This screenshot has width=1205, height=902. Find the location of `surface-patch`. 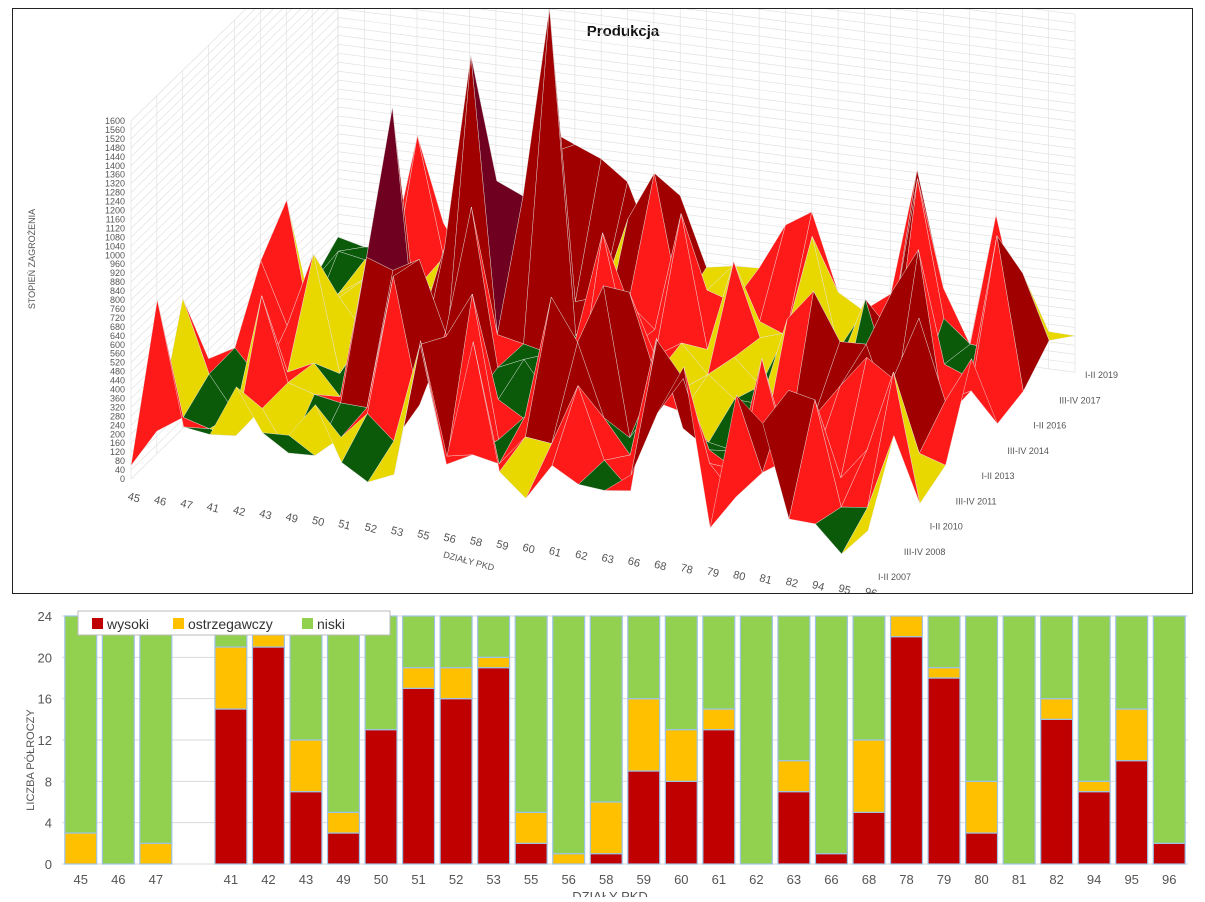

surface-patch is located at coordinates (868, 495).